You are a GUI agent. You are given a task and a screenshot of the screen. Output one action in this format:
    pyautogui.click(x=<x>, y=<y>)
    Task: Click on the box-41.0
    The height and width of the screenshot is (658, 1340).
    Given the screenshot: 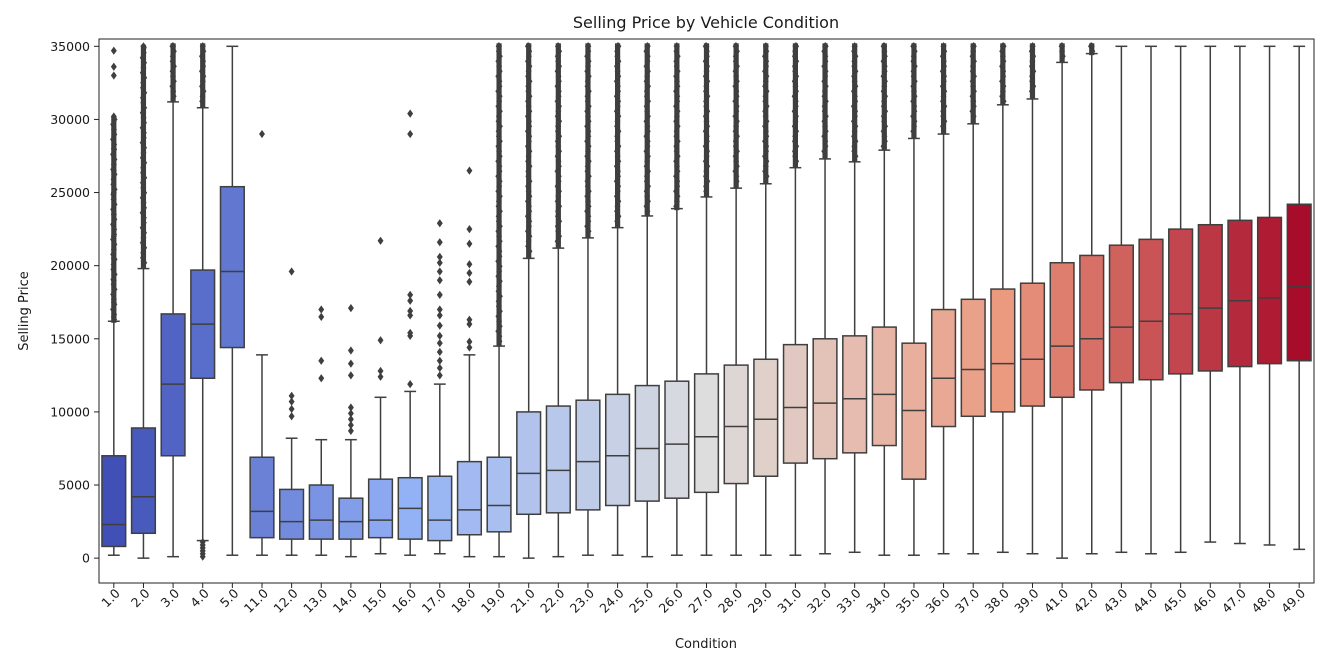 What is the action you would take?
    pyautogui.click(x=1062, y=300)
    